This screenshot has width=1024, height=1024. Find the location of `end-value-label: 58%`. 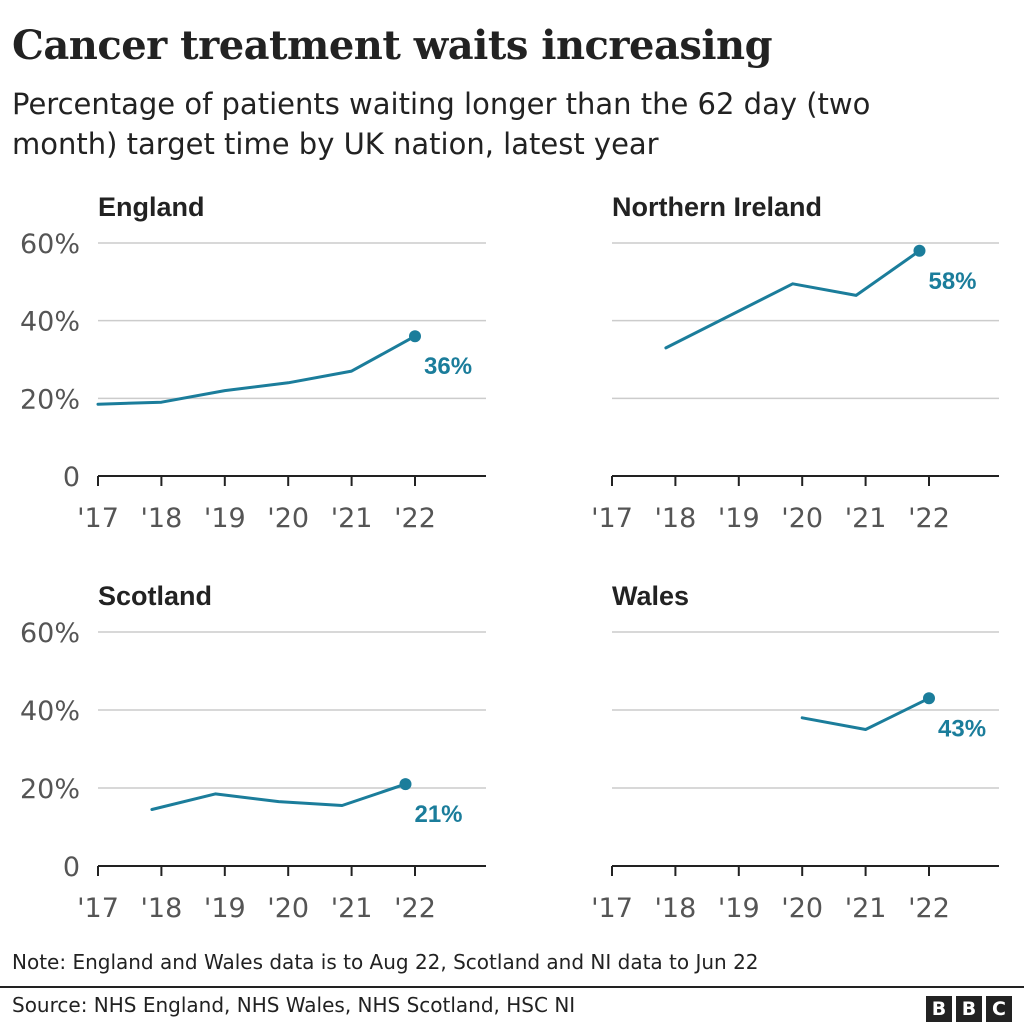

end-value-label: 58% is located at coordinates (952, 281).